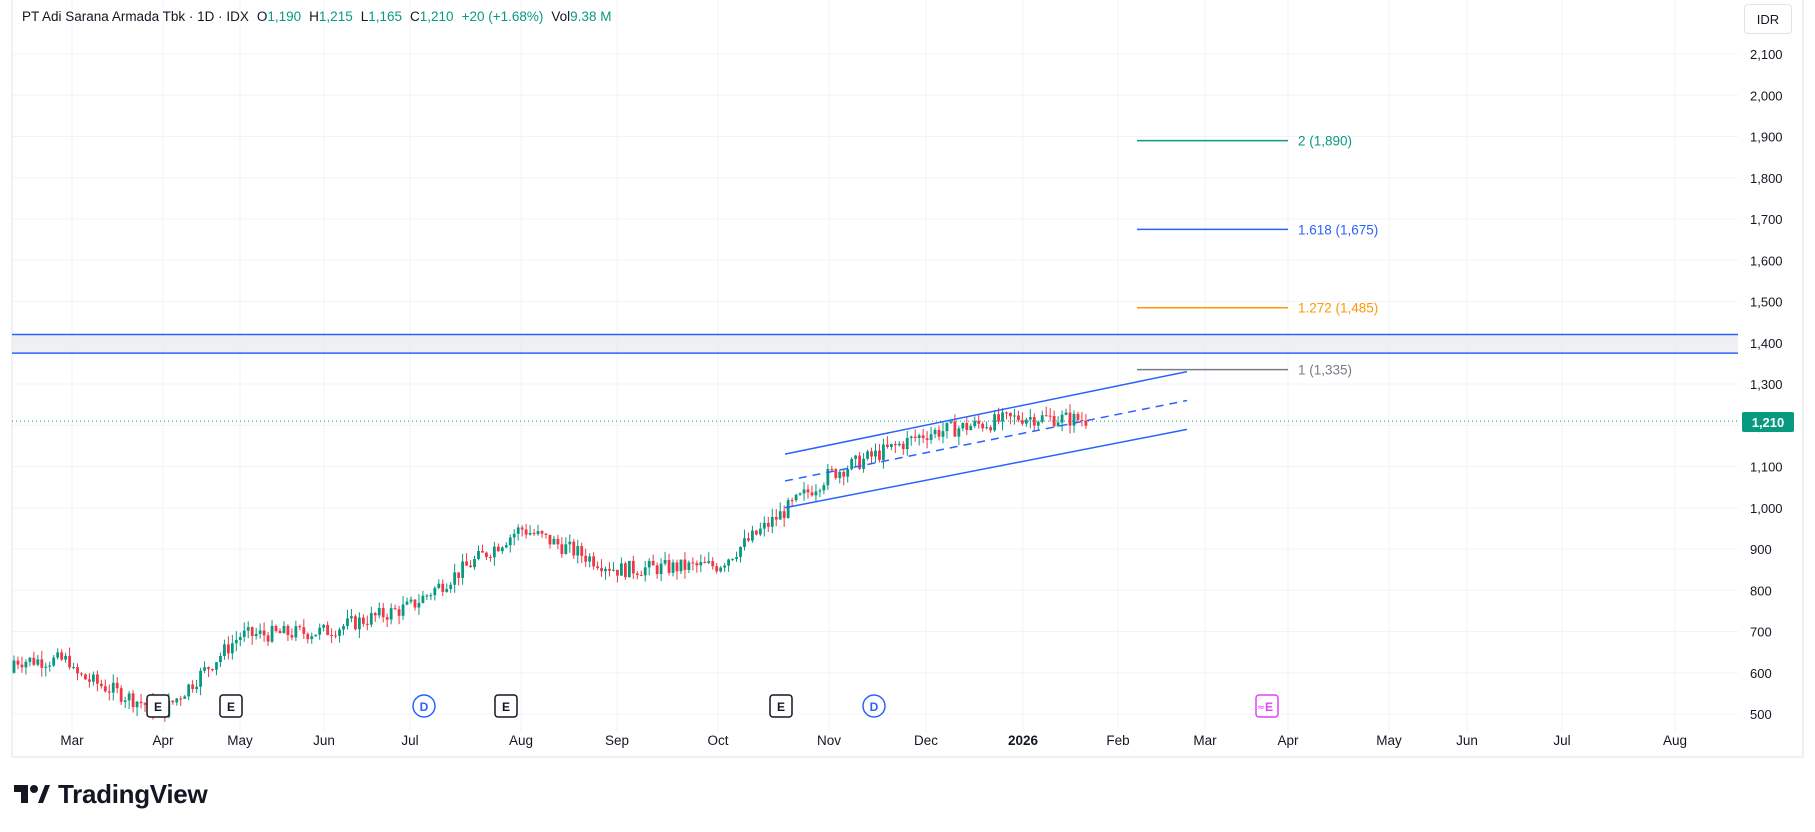 Image resolution: width=1815 pixels, height=832 pixels. Describe the element at coordinates (1288, 740) in the screenshot. I see `time-tick-label: Apr` at that location.